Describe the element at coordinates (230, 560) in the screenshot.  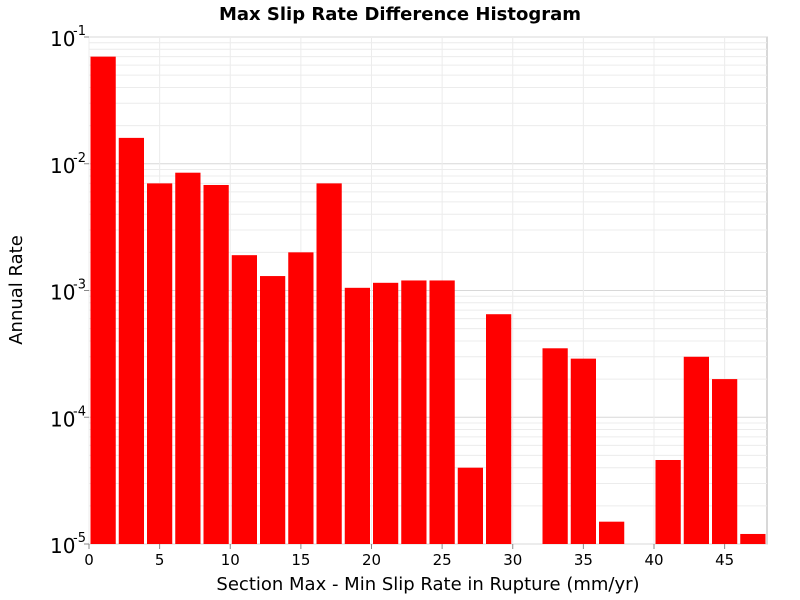
I see `x-tick-label: 10` at that location.